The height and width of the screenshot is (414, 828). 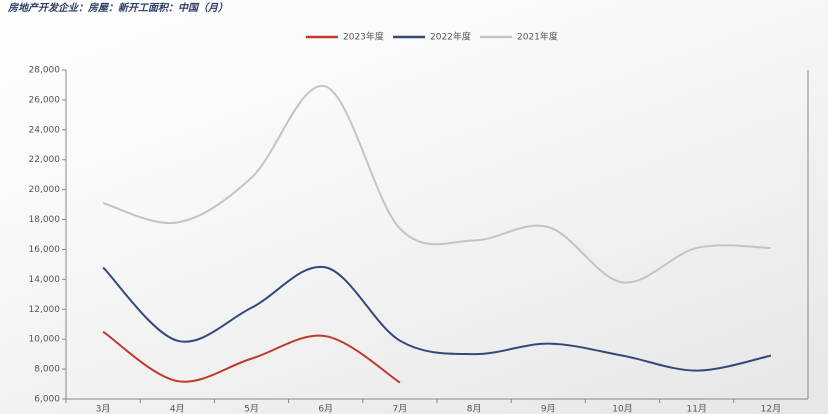 What do you see at coordinates (325, 409) in the screenshot?
I see `x-tick-label: 6月` at bounding box center [325, 409].